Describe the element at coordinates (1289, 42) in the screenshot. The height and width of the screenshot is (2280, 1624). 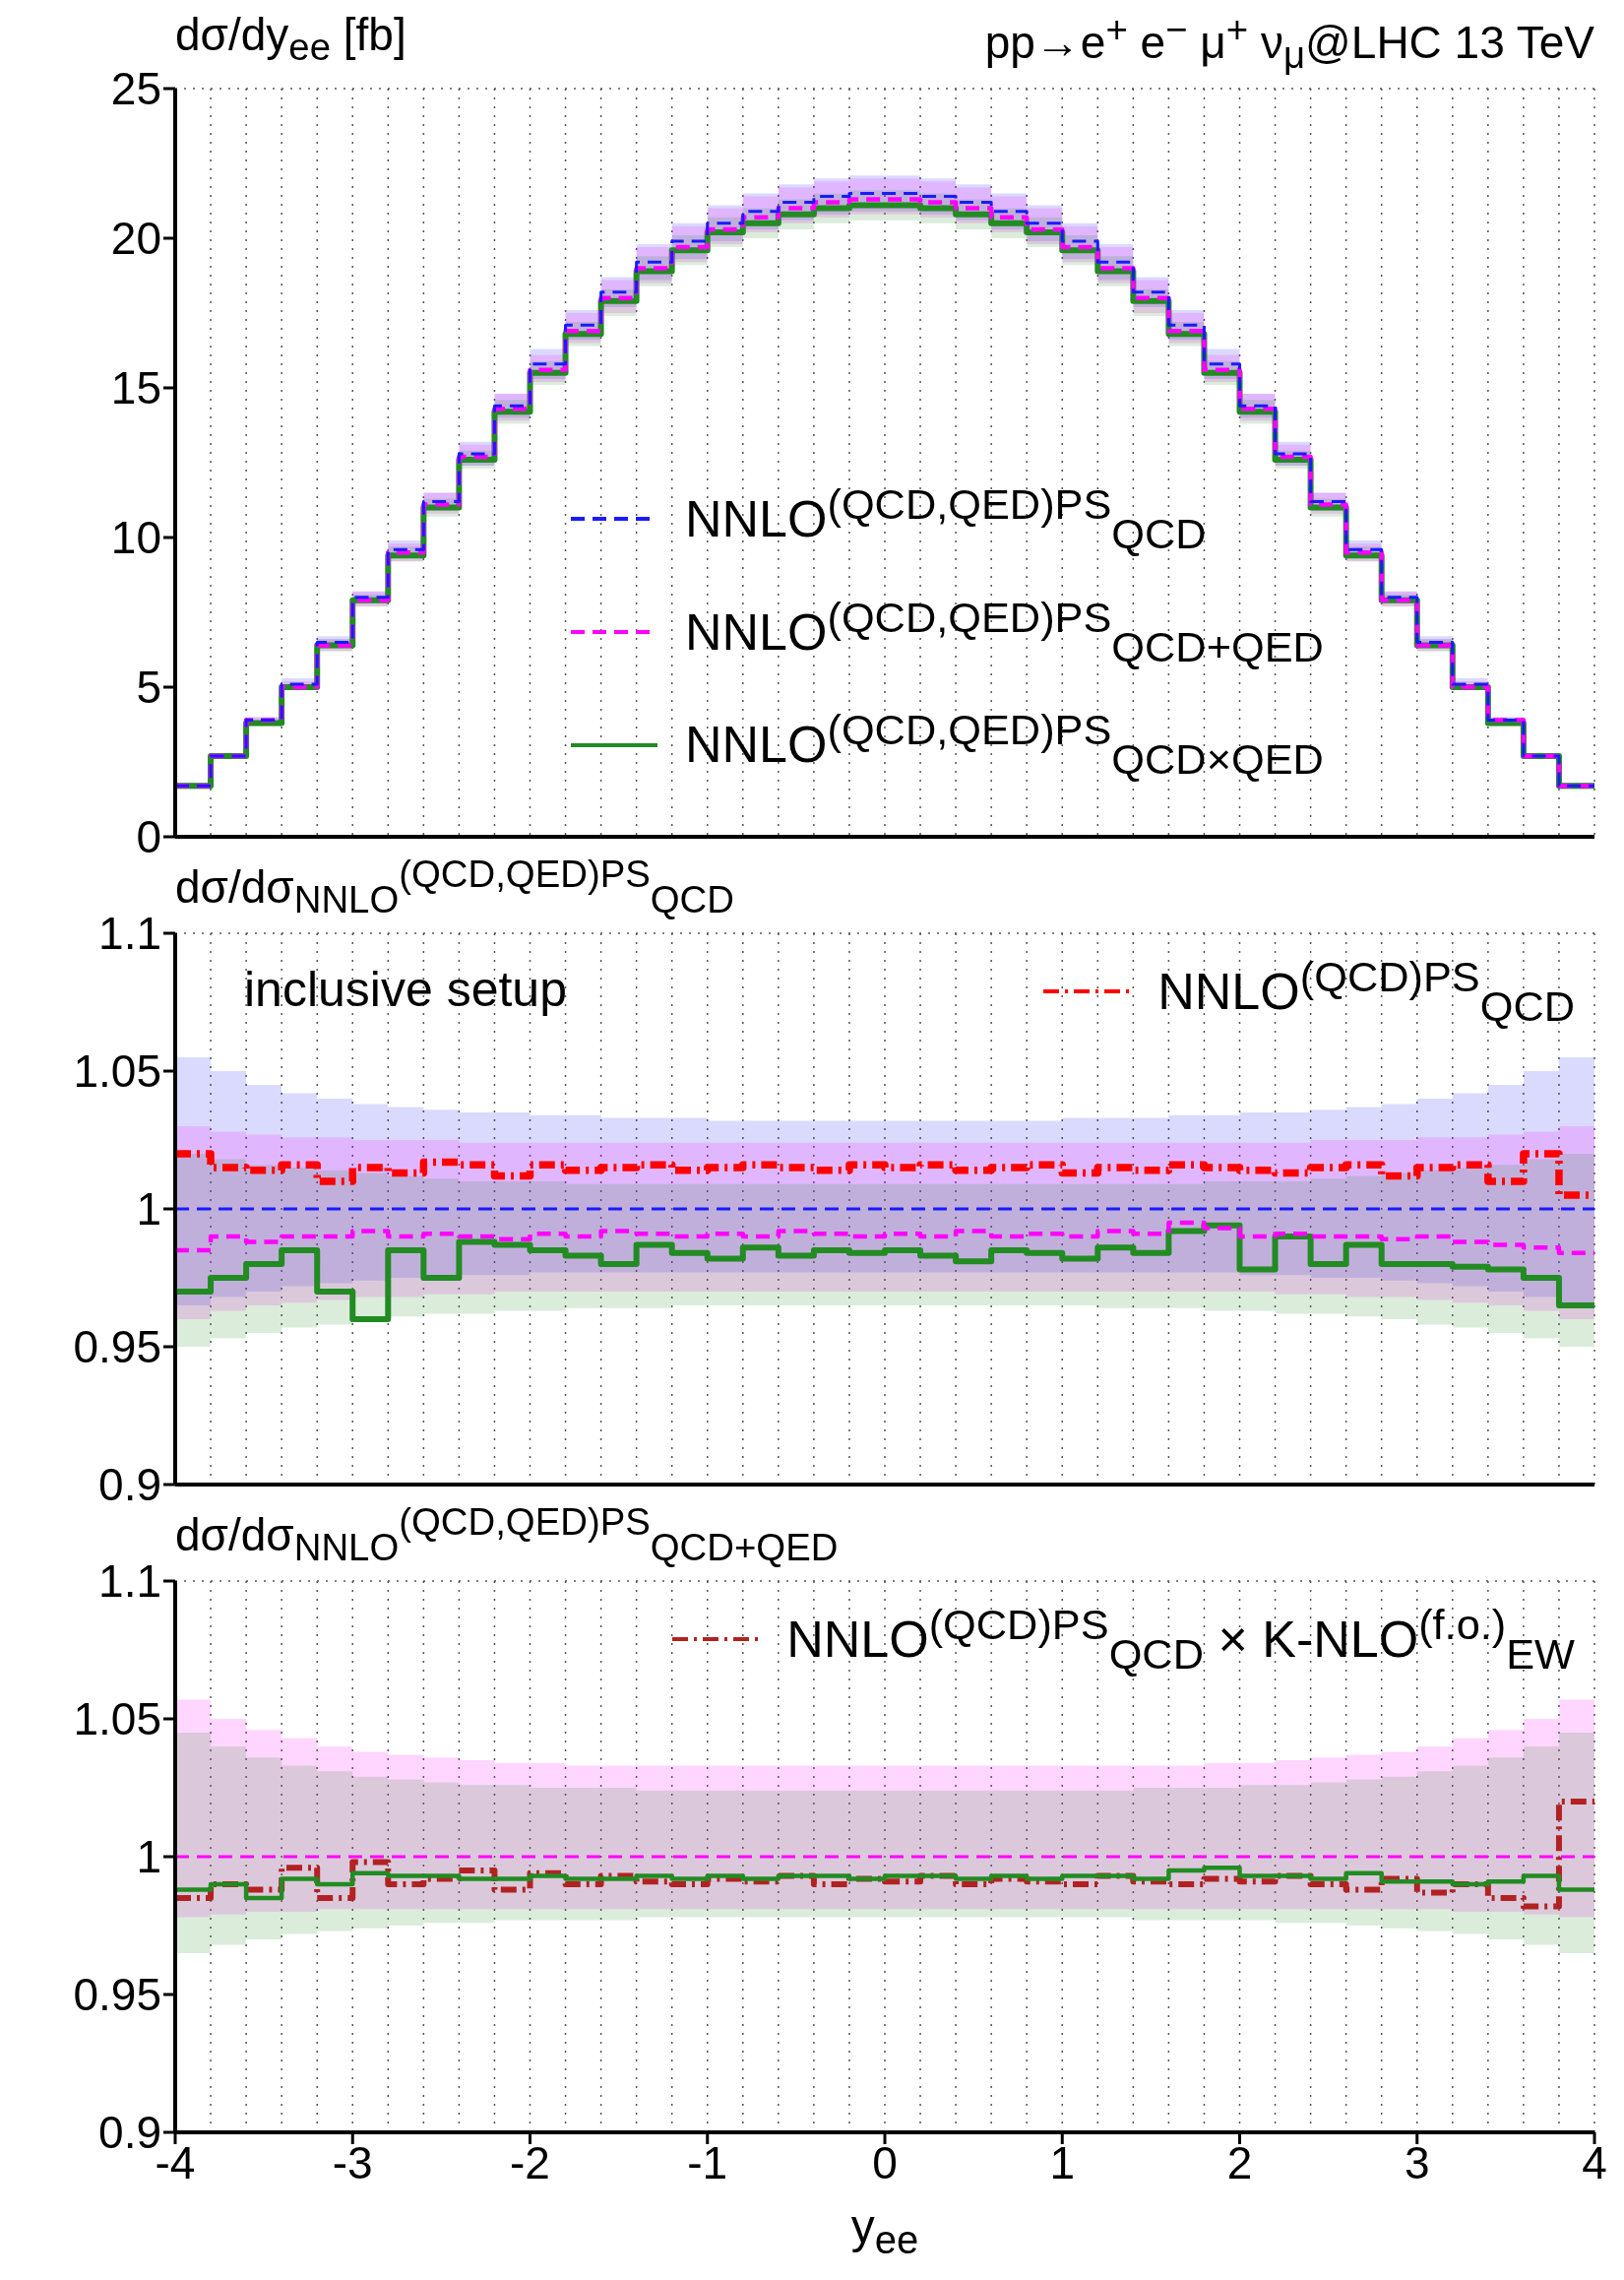
I see `chart-title: pp→e$^{+}$ e$^{−}$ μ$^{+}$ ν$_{μ}$@LHC 13 TeV` at that location.